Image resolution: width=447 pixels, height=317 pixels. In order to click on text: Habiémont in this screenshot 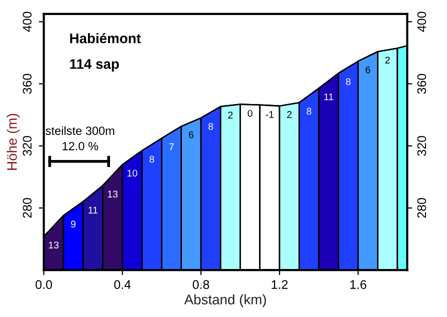, I will do `click(105, 38)`.